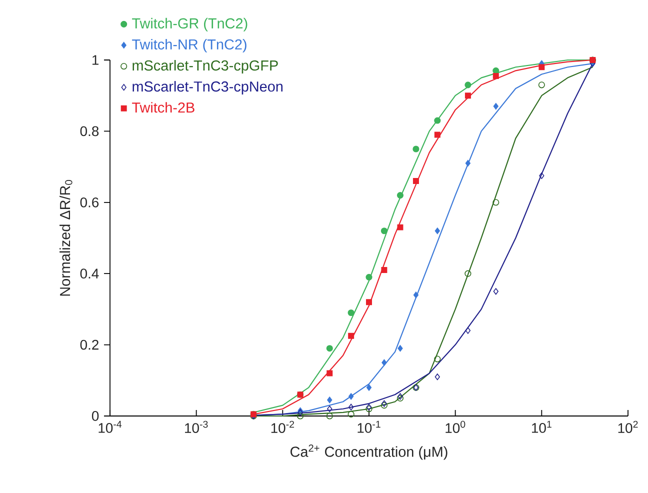 The width and height of the screenshot is (648, 493). Describe the element at coordinates (89, 202) in the screenshot. I see `y-tick-label: 0.6` at that location.